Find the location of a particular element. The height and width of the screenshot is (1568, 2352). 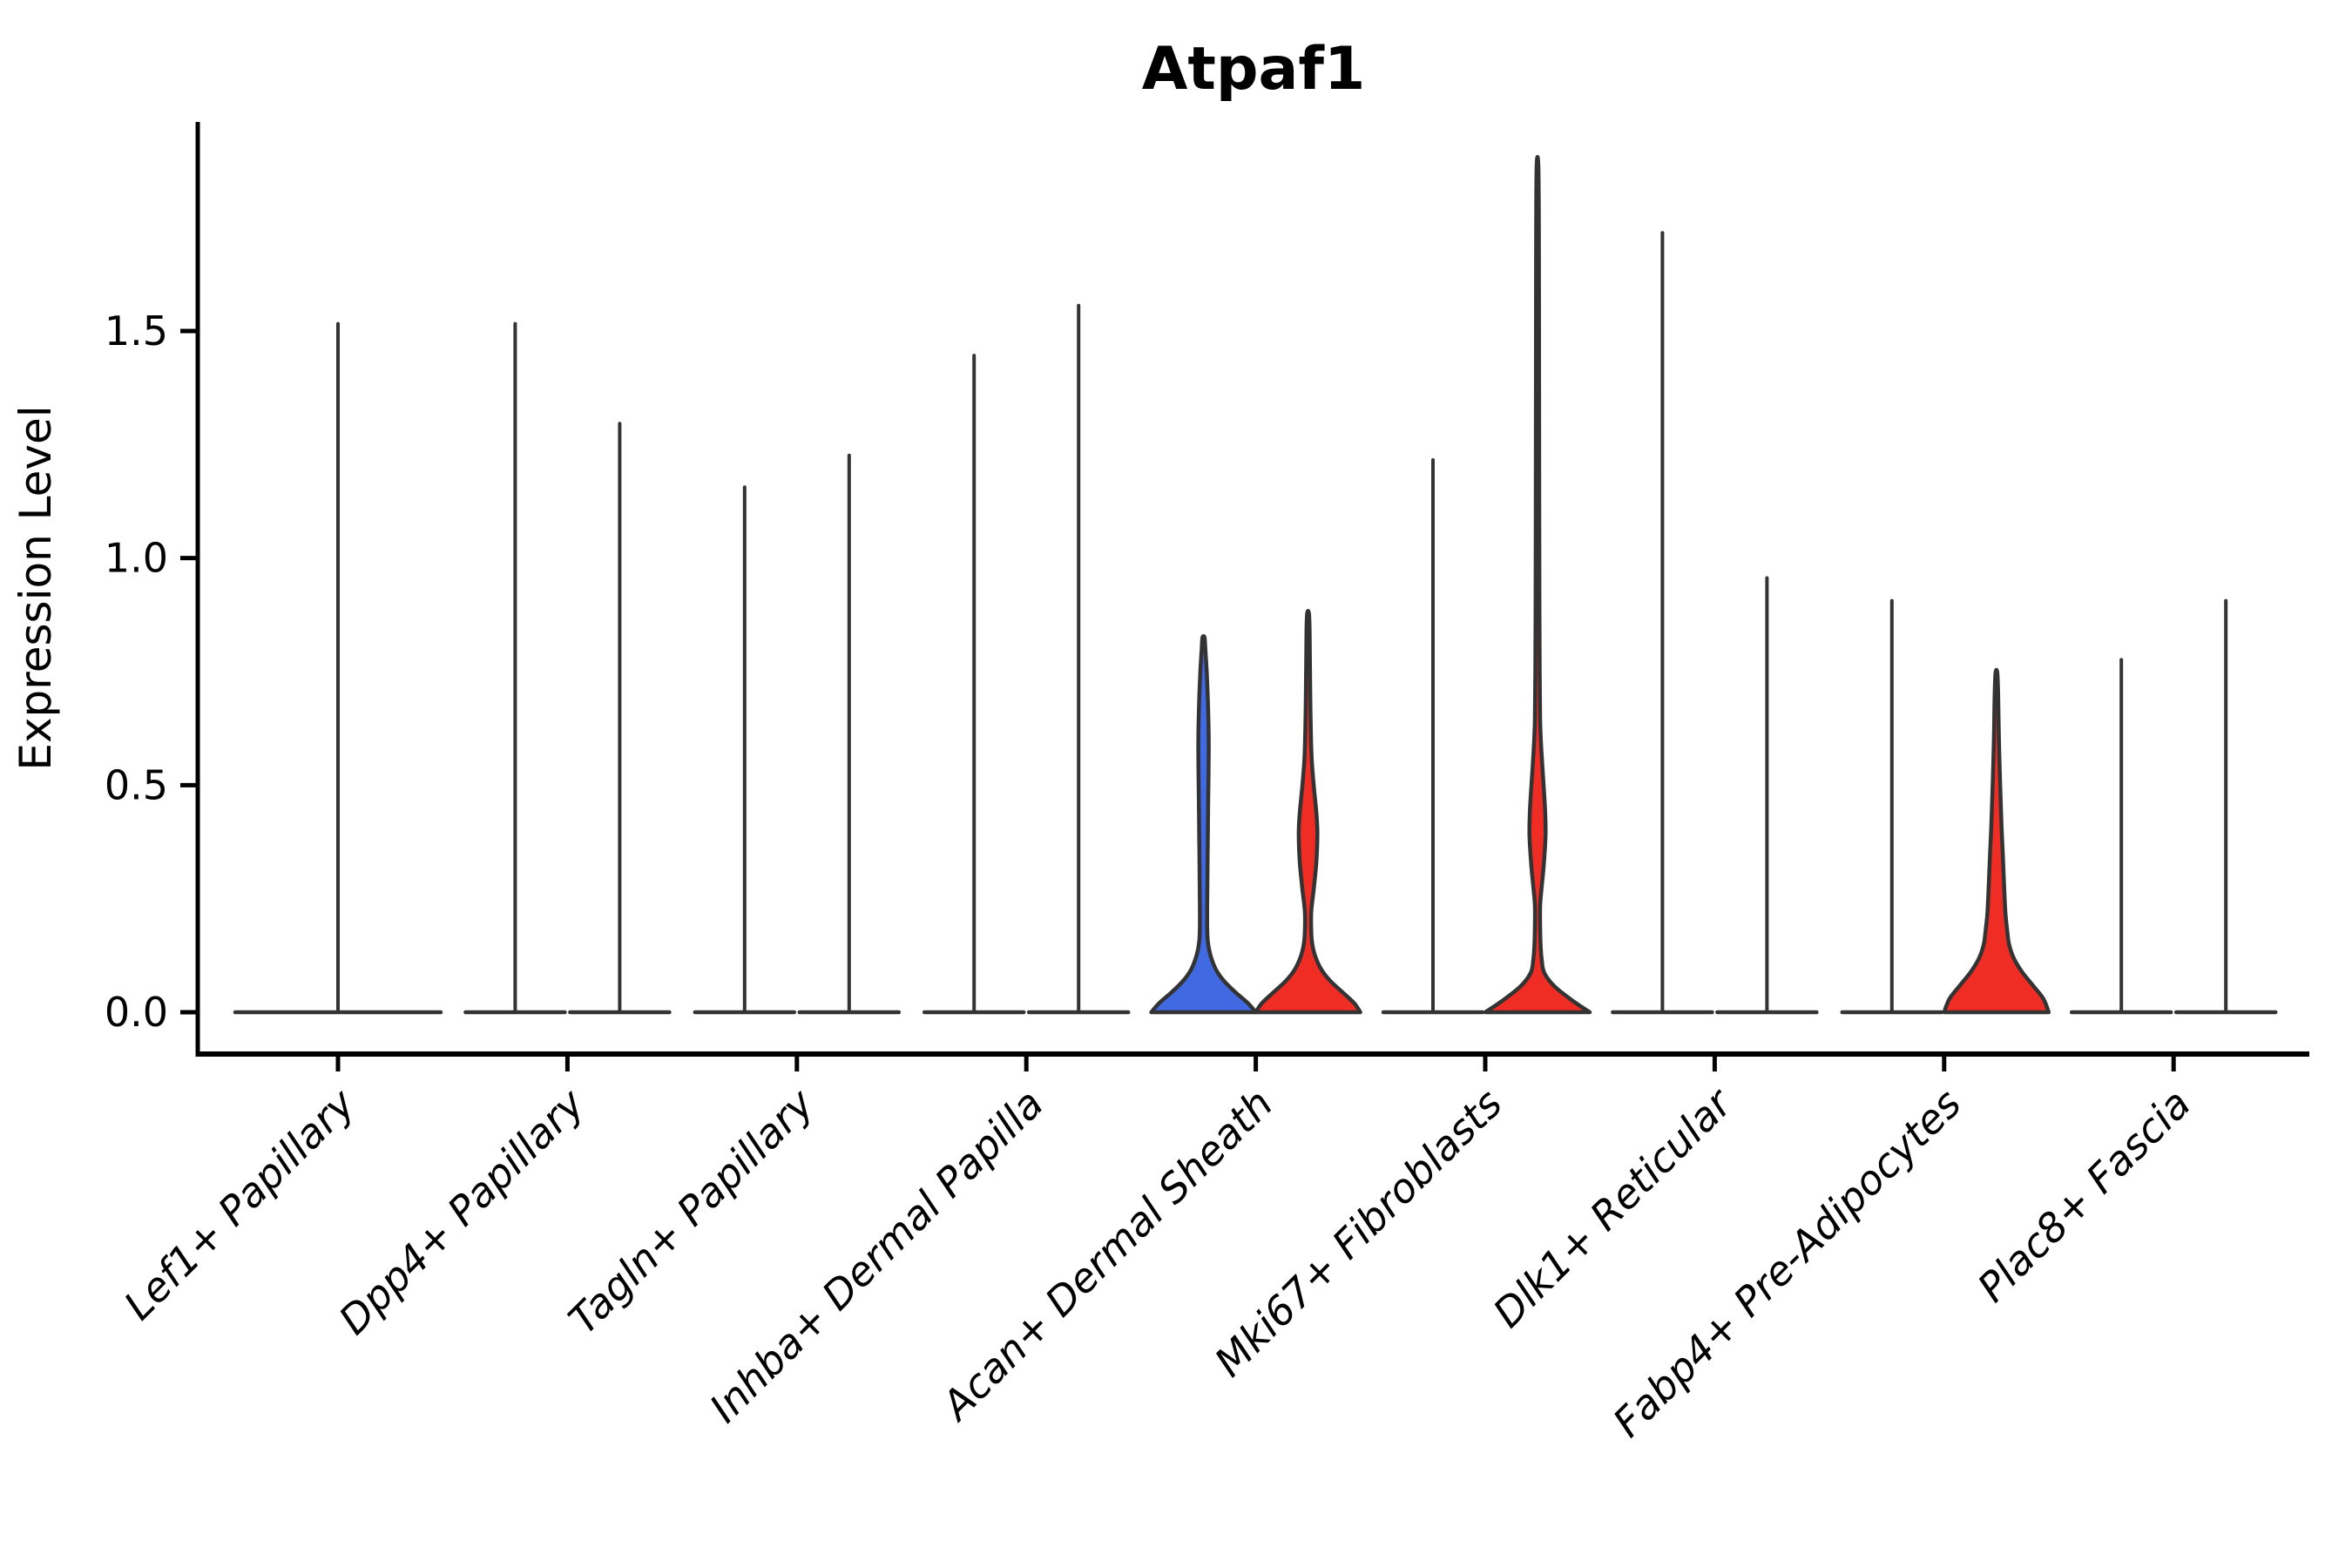

y-tick-label: 0.5 is located at coordinates (136, 785).